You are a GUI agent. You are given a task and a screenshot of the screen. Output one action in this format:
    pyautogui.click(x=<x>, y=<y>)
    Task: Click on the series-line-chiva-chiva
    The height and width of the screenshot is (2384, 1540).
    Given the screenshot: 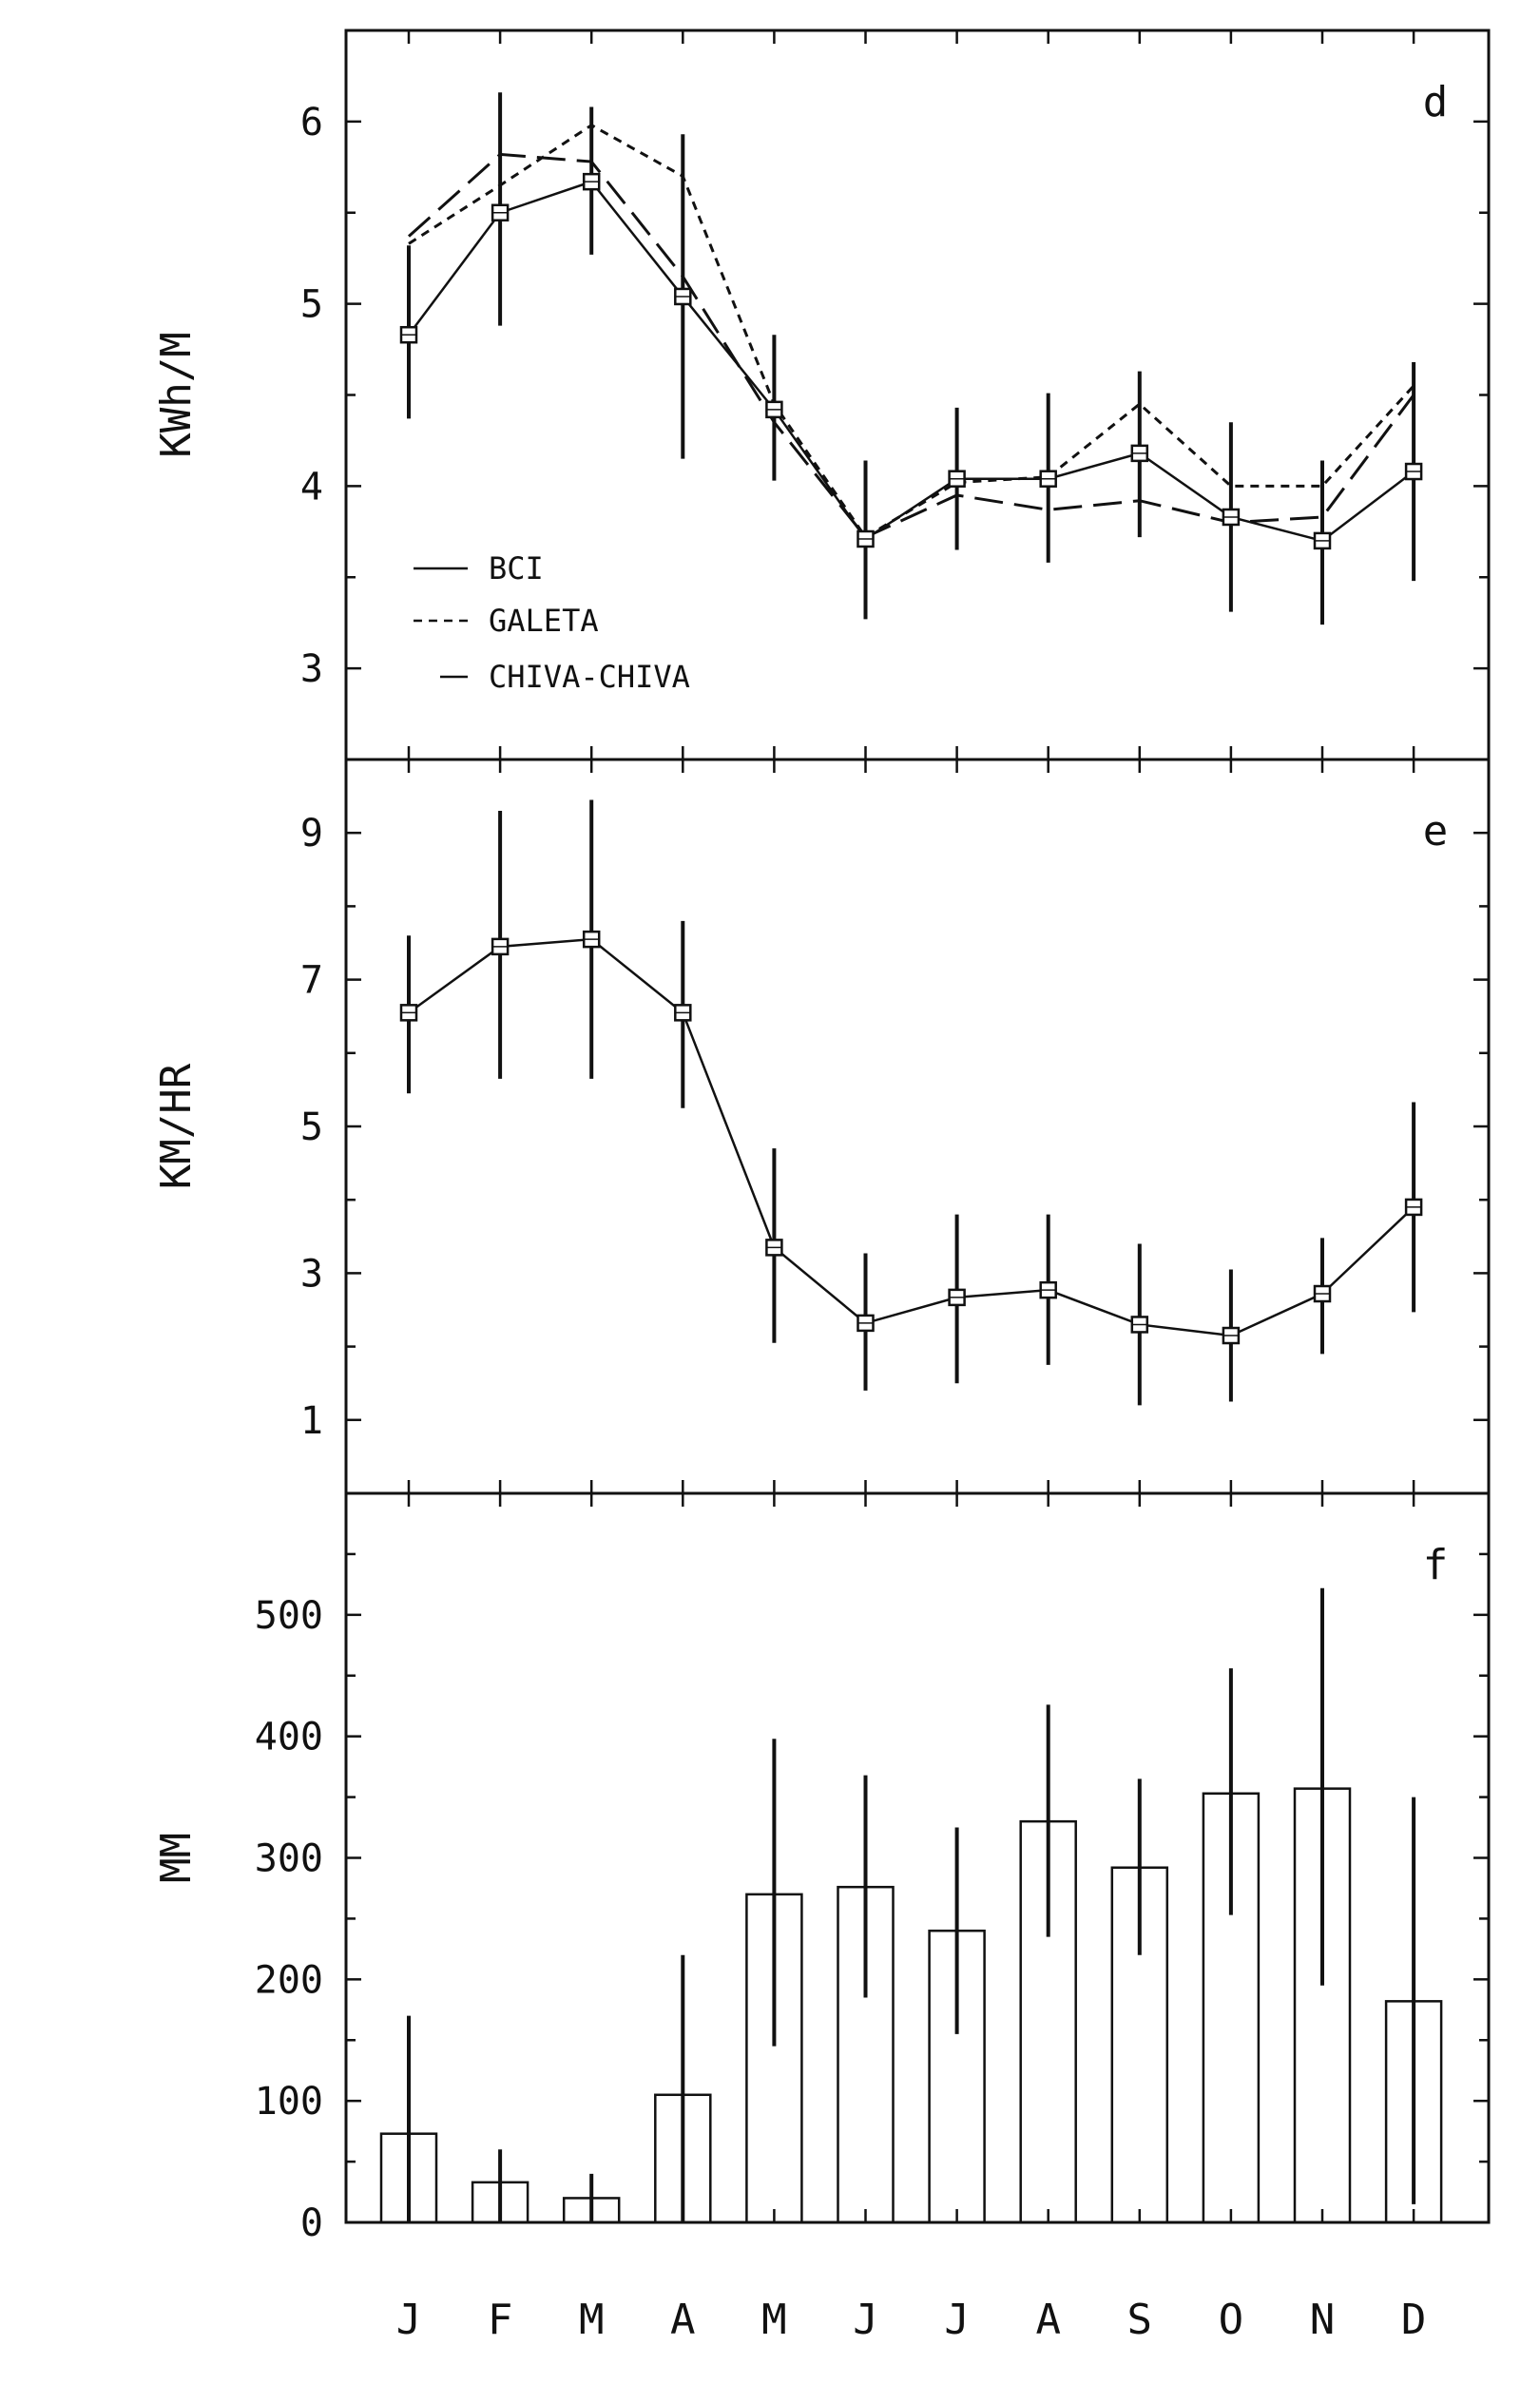 What is the action you would take?
    pyautogui.click(x=911, y=345)
    